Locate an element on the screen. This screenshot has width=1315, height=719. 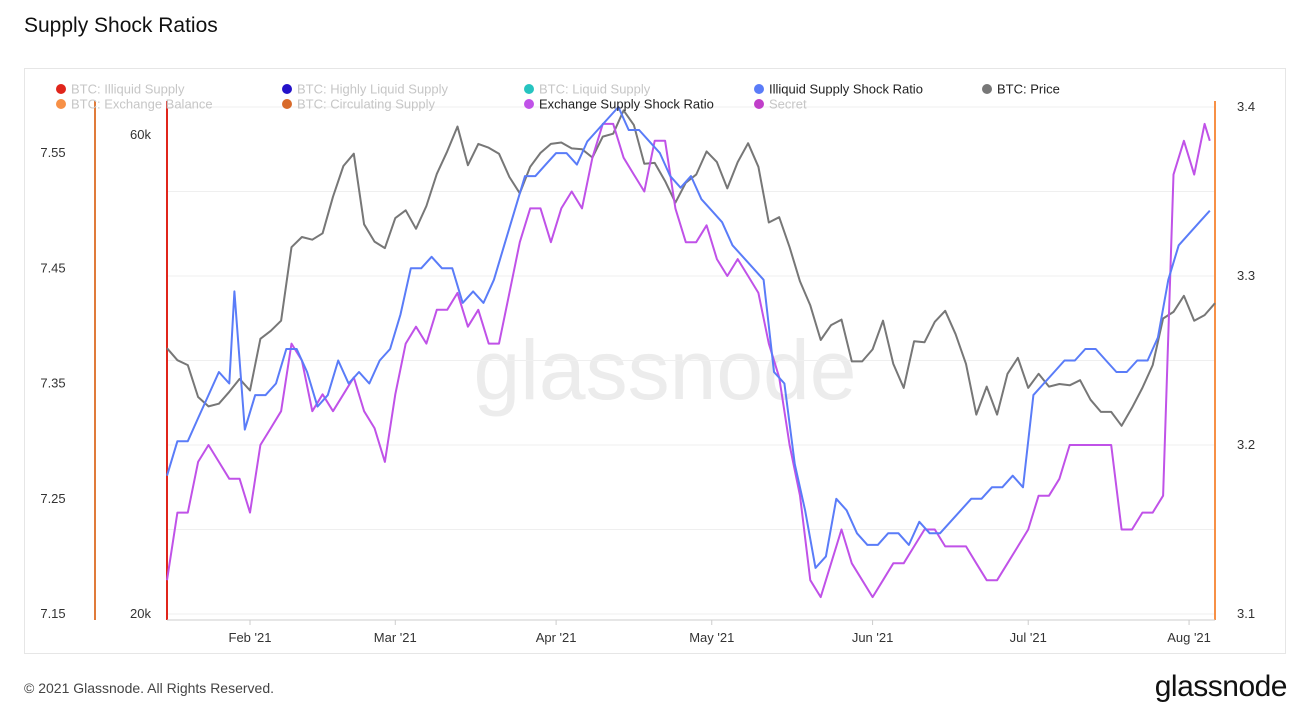
legend-label-btc-liquid-supply: BTC: Liquid Supply is located at coordinates (595, 89).